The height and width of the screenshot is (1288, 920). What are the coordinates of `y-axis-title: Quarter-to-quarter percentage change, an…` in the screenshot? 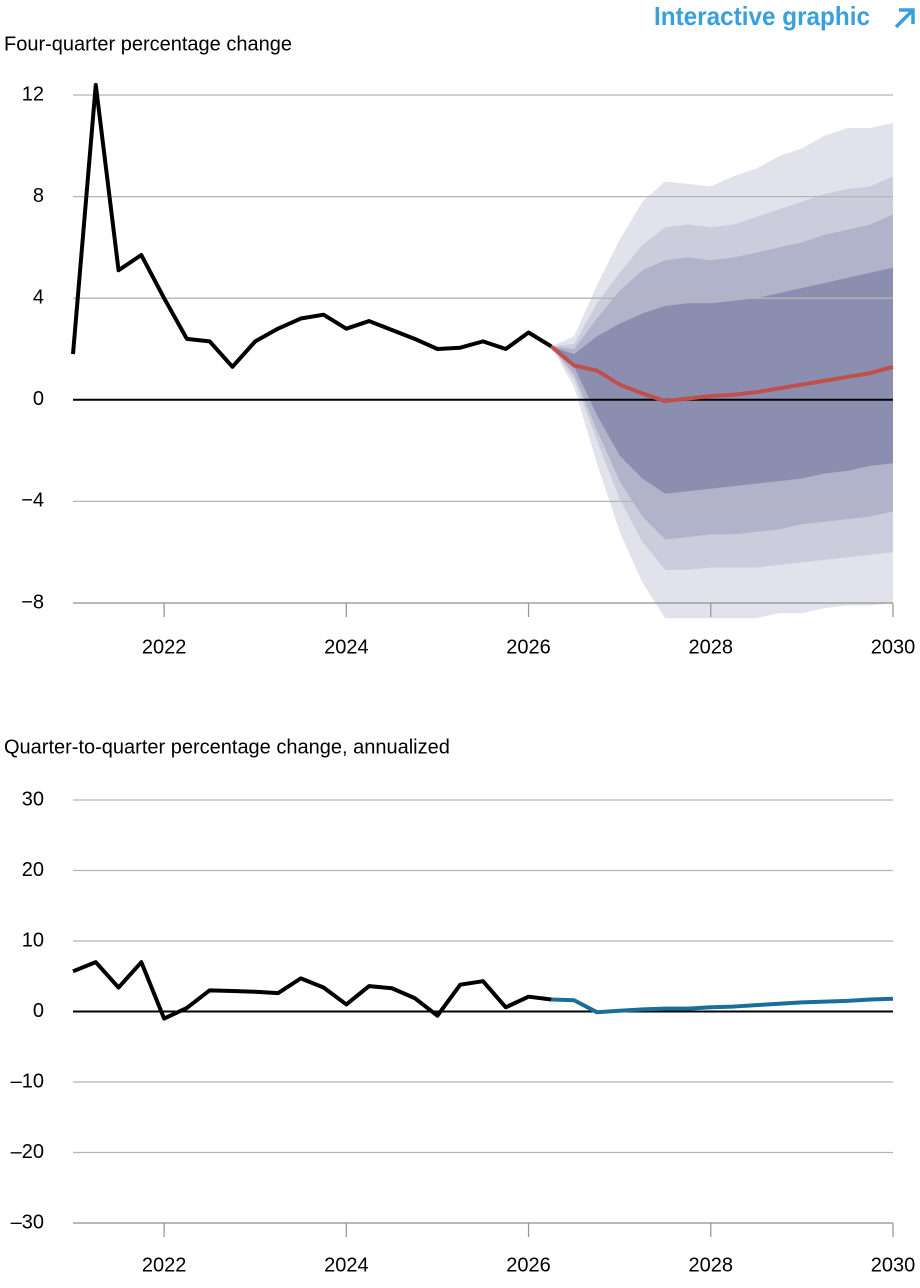 It's located at (227, 747).